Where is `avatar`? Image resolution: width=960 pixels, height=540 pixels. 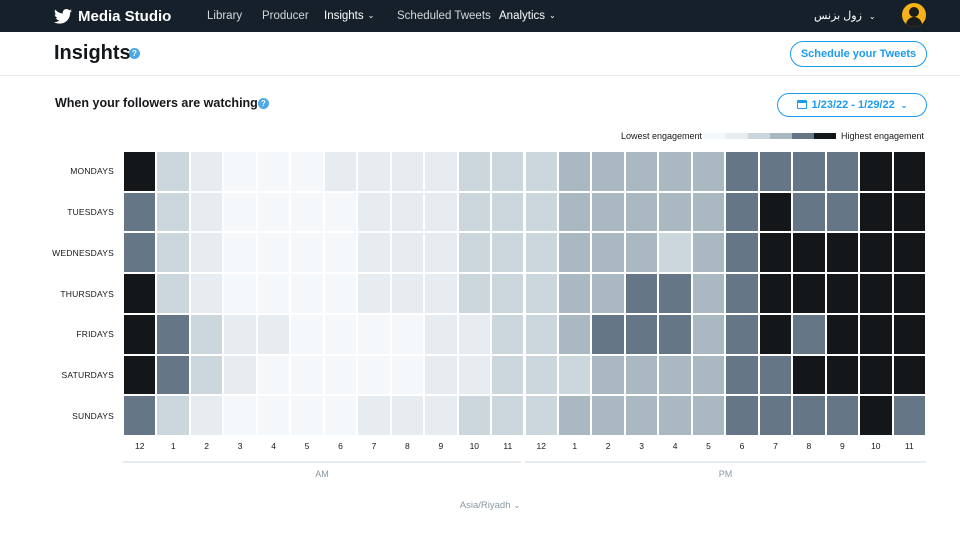 avatar is located at coordinates (914, 15).